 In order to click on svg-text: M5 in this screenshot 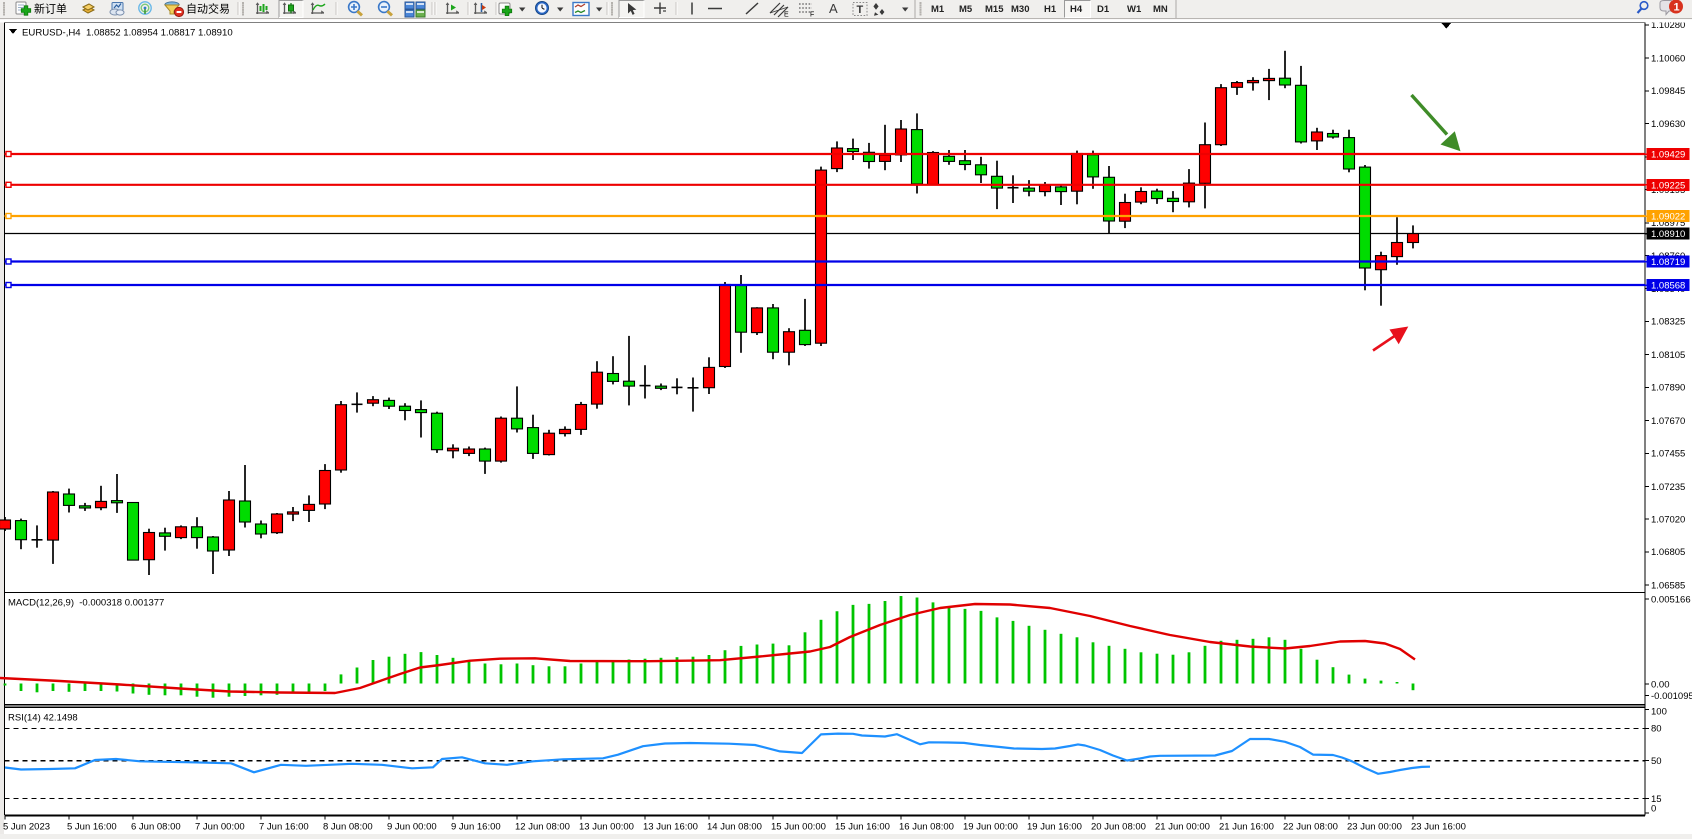, I will do `click(966, 9)`.